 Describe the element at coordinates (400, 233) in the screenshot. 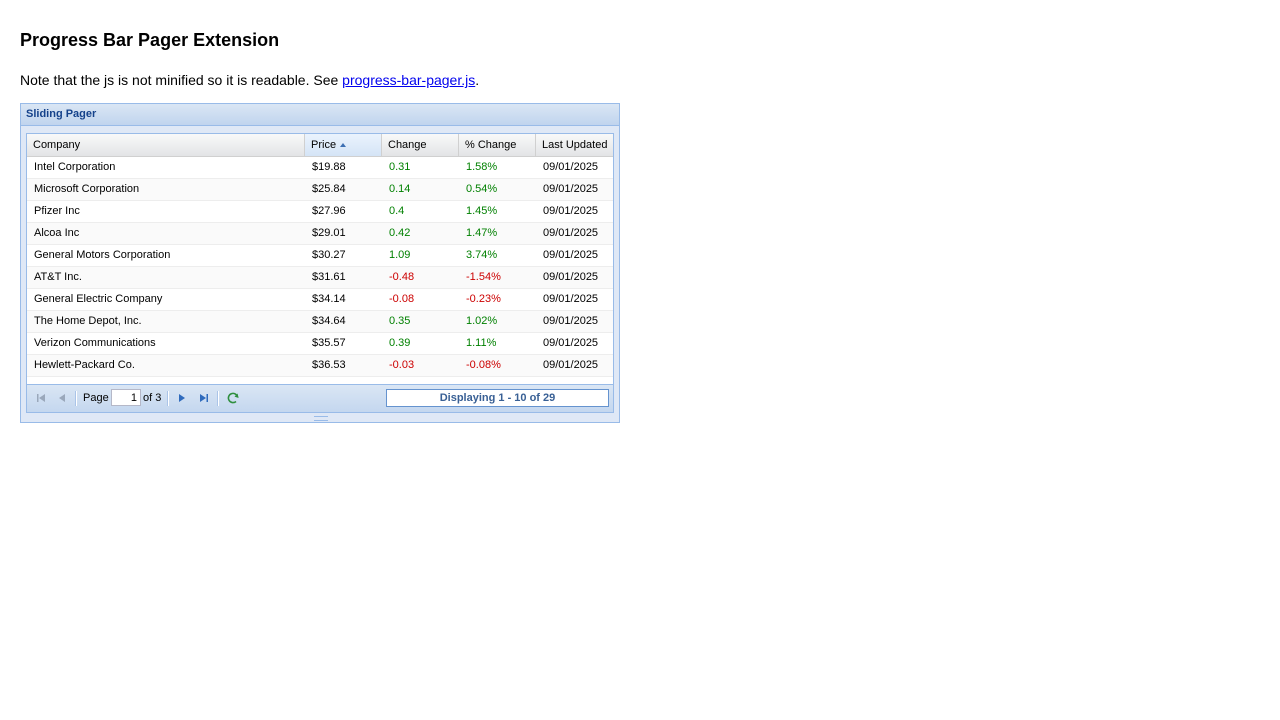

I see `cell-change: 0.42` at that location.